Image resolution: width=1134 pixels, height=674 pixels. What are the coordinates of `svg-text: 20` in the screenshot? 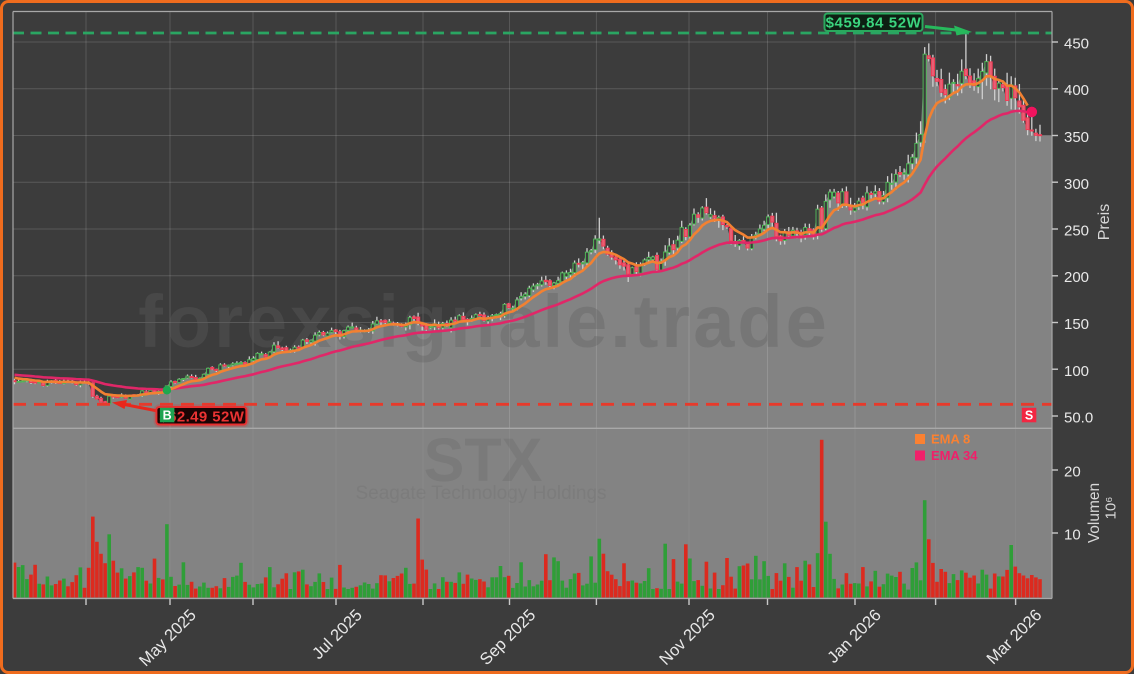 It's located at (1072, 472).